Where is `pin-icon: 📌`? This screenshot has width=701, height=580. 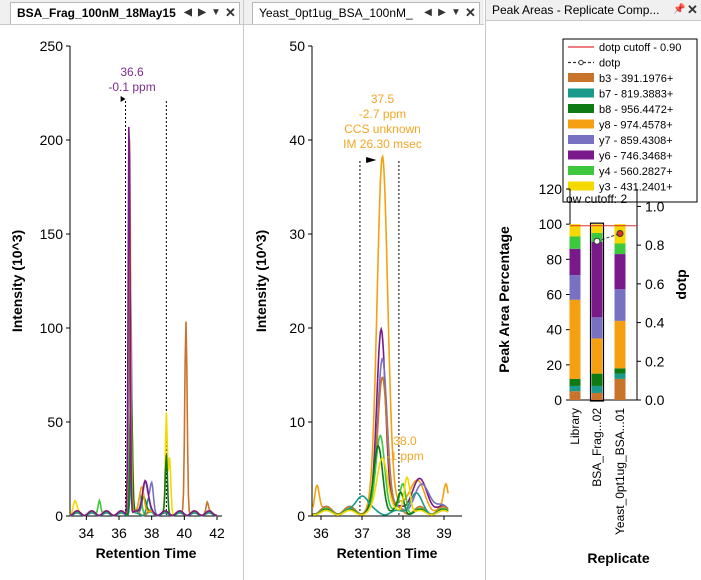 pin-icon: 📌 is located at coordinates (679, 9).